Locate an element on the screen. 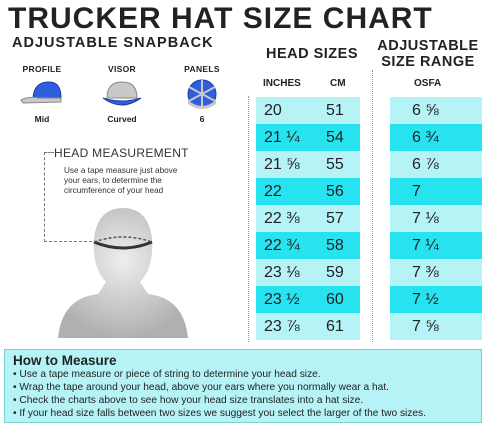  table-row: 22 ⅜ 57 is located at coordinates (308, 218).